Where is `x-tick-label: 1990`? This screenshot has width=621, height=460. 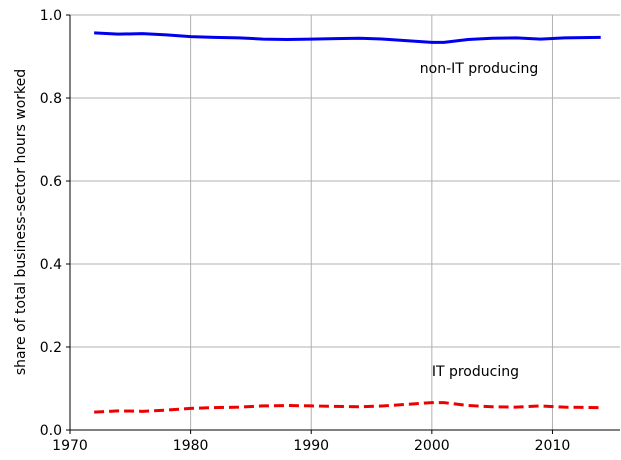
x-tick-label: 1990 is located at coordinates (311, 446).